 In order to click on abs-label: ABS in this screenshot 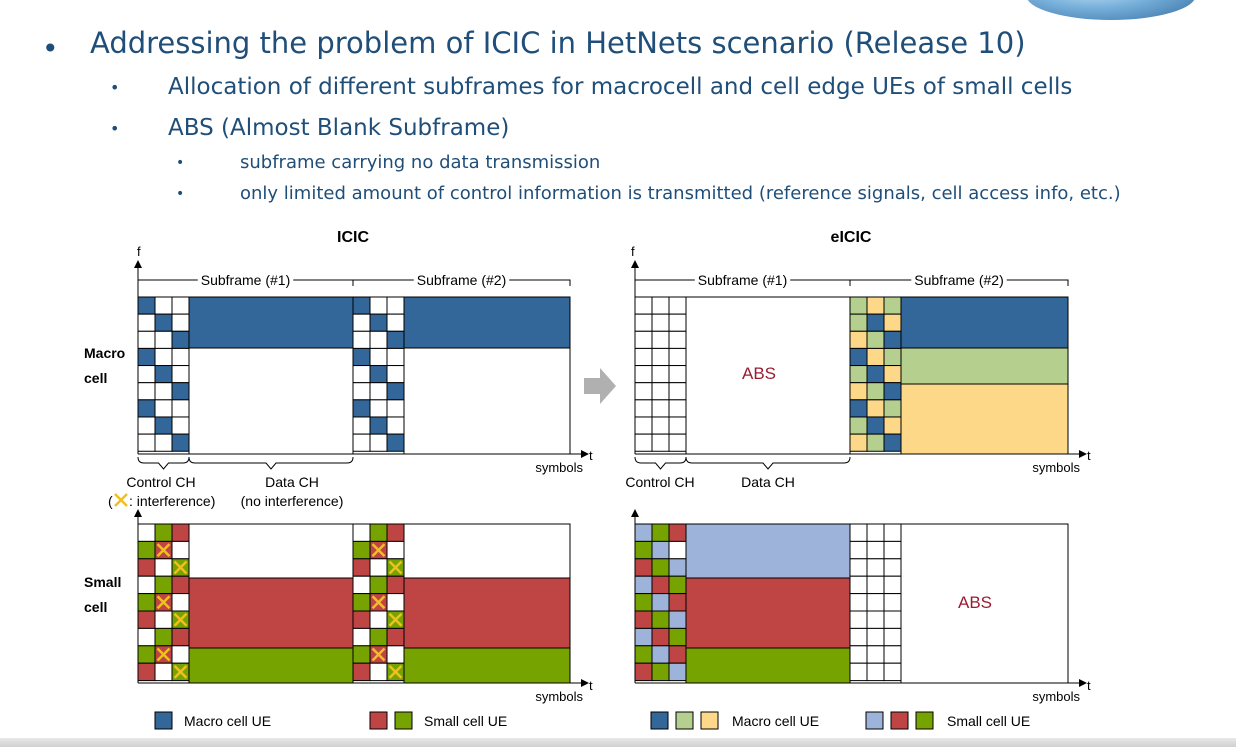, I will do `click(759, 373)`.